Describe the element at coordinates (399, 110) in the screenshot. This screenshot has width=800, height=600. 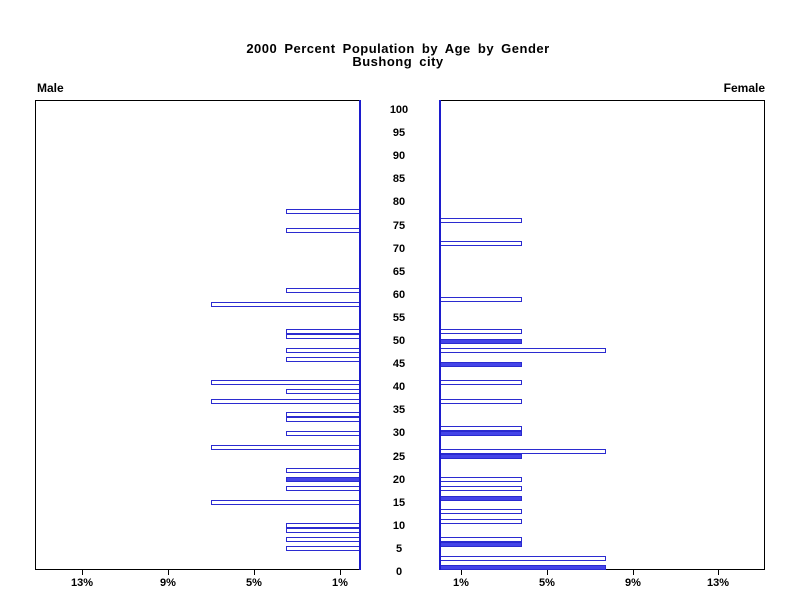
I see `age-tick-label-100: 100` at that location.